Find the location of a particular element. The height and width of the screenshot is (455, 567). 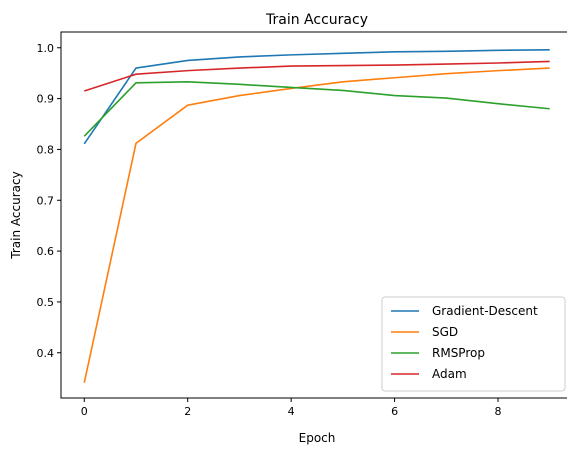

y-axis-ticks: 0.4 0.5 0.6 0.7 0.8 0.9 1.0 is located at coordinates (49, 201).